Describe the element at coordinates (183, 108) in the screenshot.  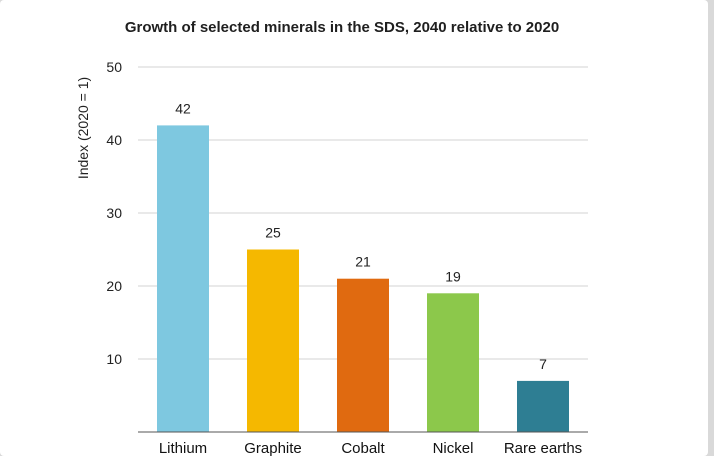
I see `value-label: 42` at that location.